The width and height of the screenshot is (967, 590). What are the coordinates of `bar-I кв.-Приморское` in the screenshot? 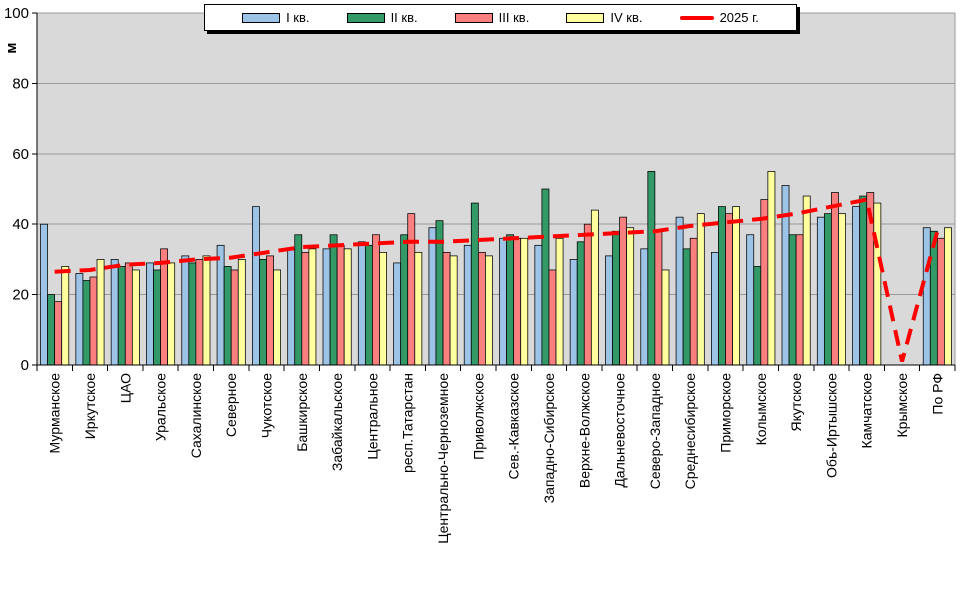 It's located at (715, 308).